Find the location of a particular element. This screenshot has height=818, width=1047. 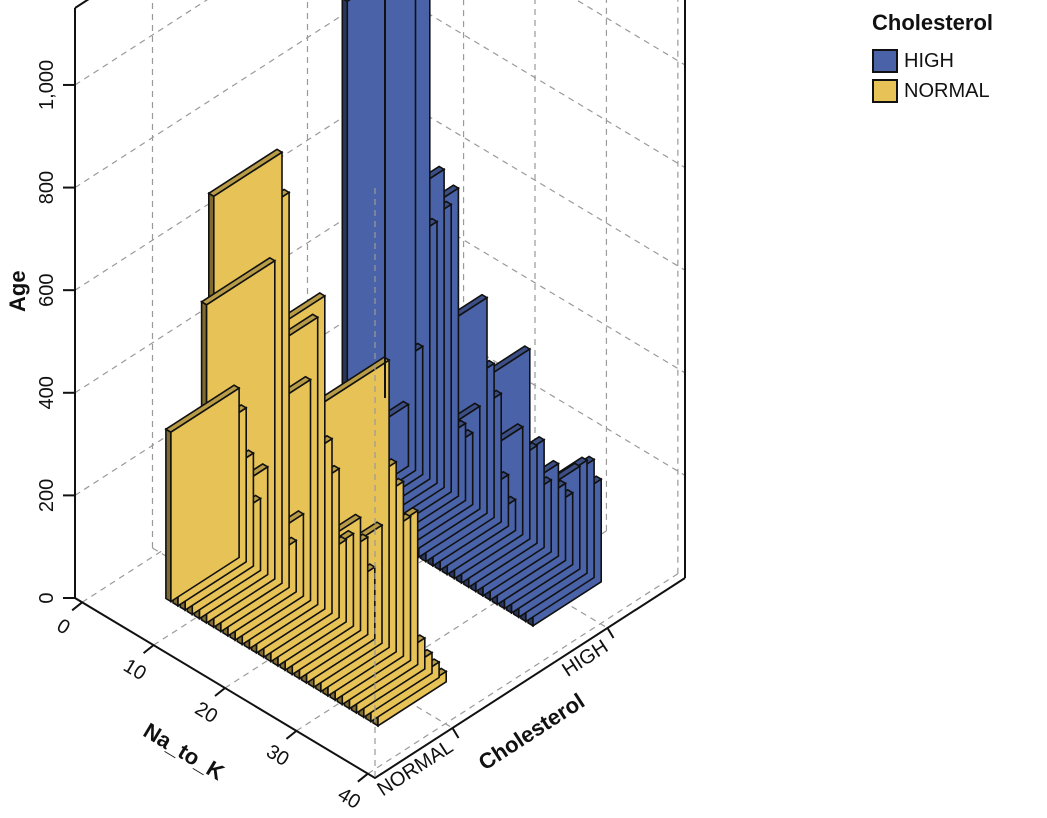

legend: Cholesterol HIGH NORMAL is located at coordinates (932, 58).